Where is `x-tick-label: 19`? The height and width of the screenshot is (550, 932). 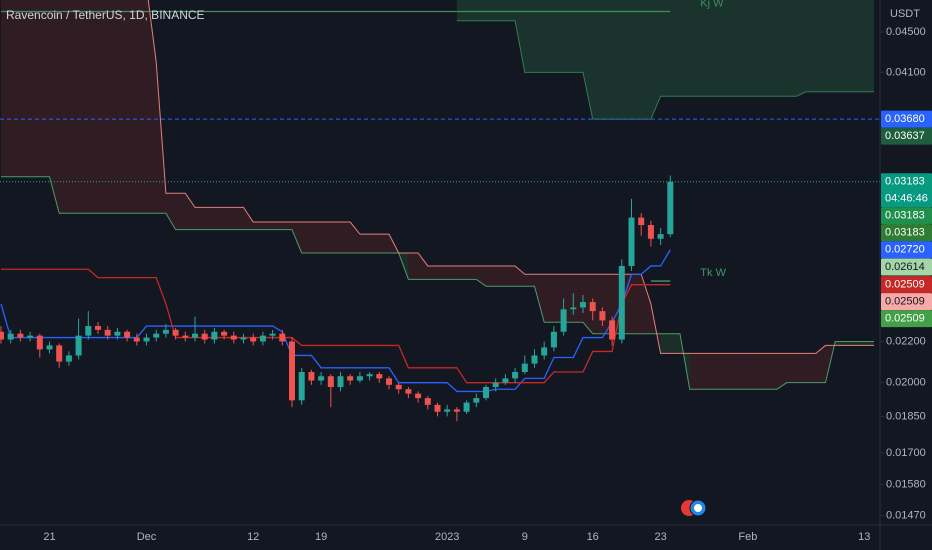
x-tick-label: 19 is located at coordinates (321, 537).